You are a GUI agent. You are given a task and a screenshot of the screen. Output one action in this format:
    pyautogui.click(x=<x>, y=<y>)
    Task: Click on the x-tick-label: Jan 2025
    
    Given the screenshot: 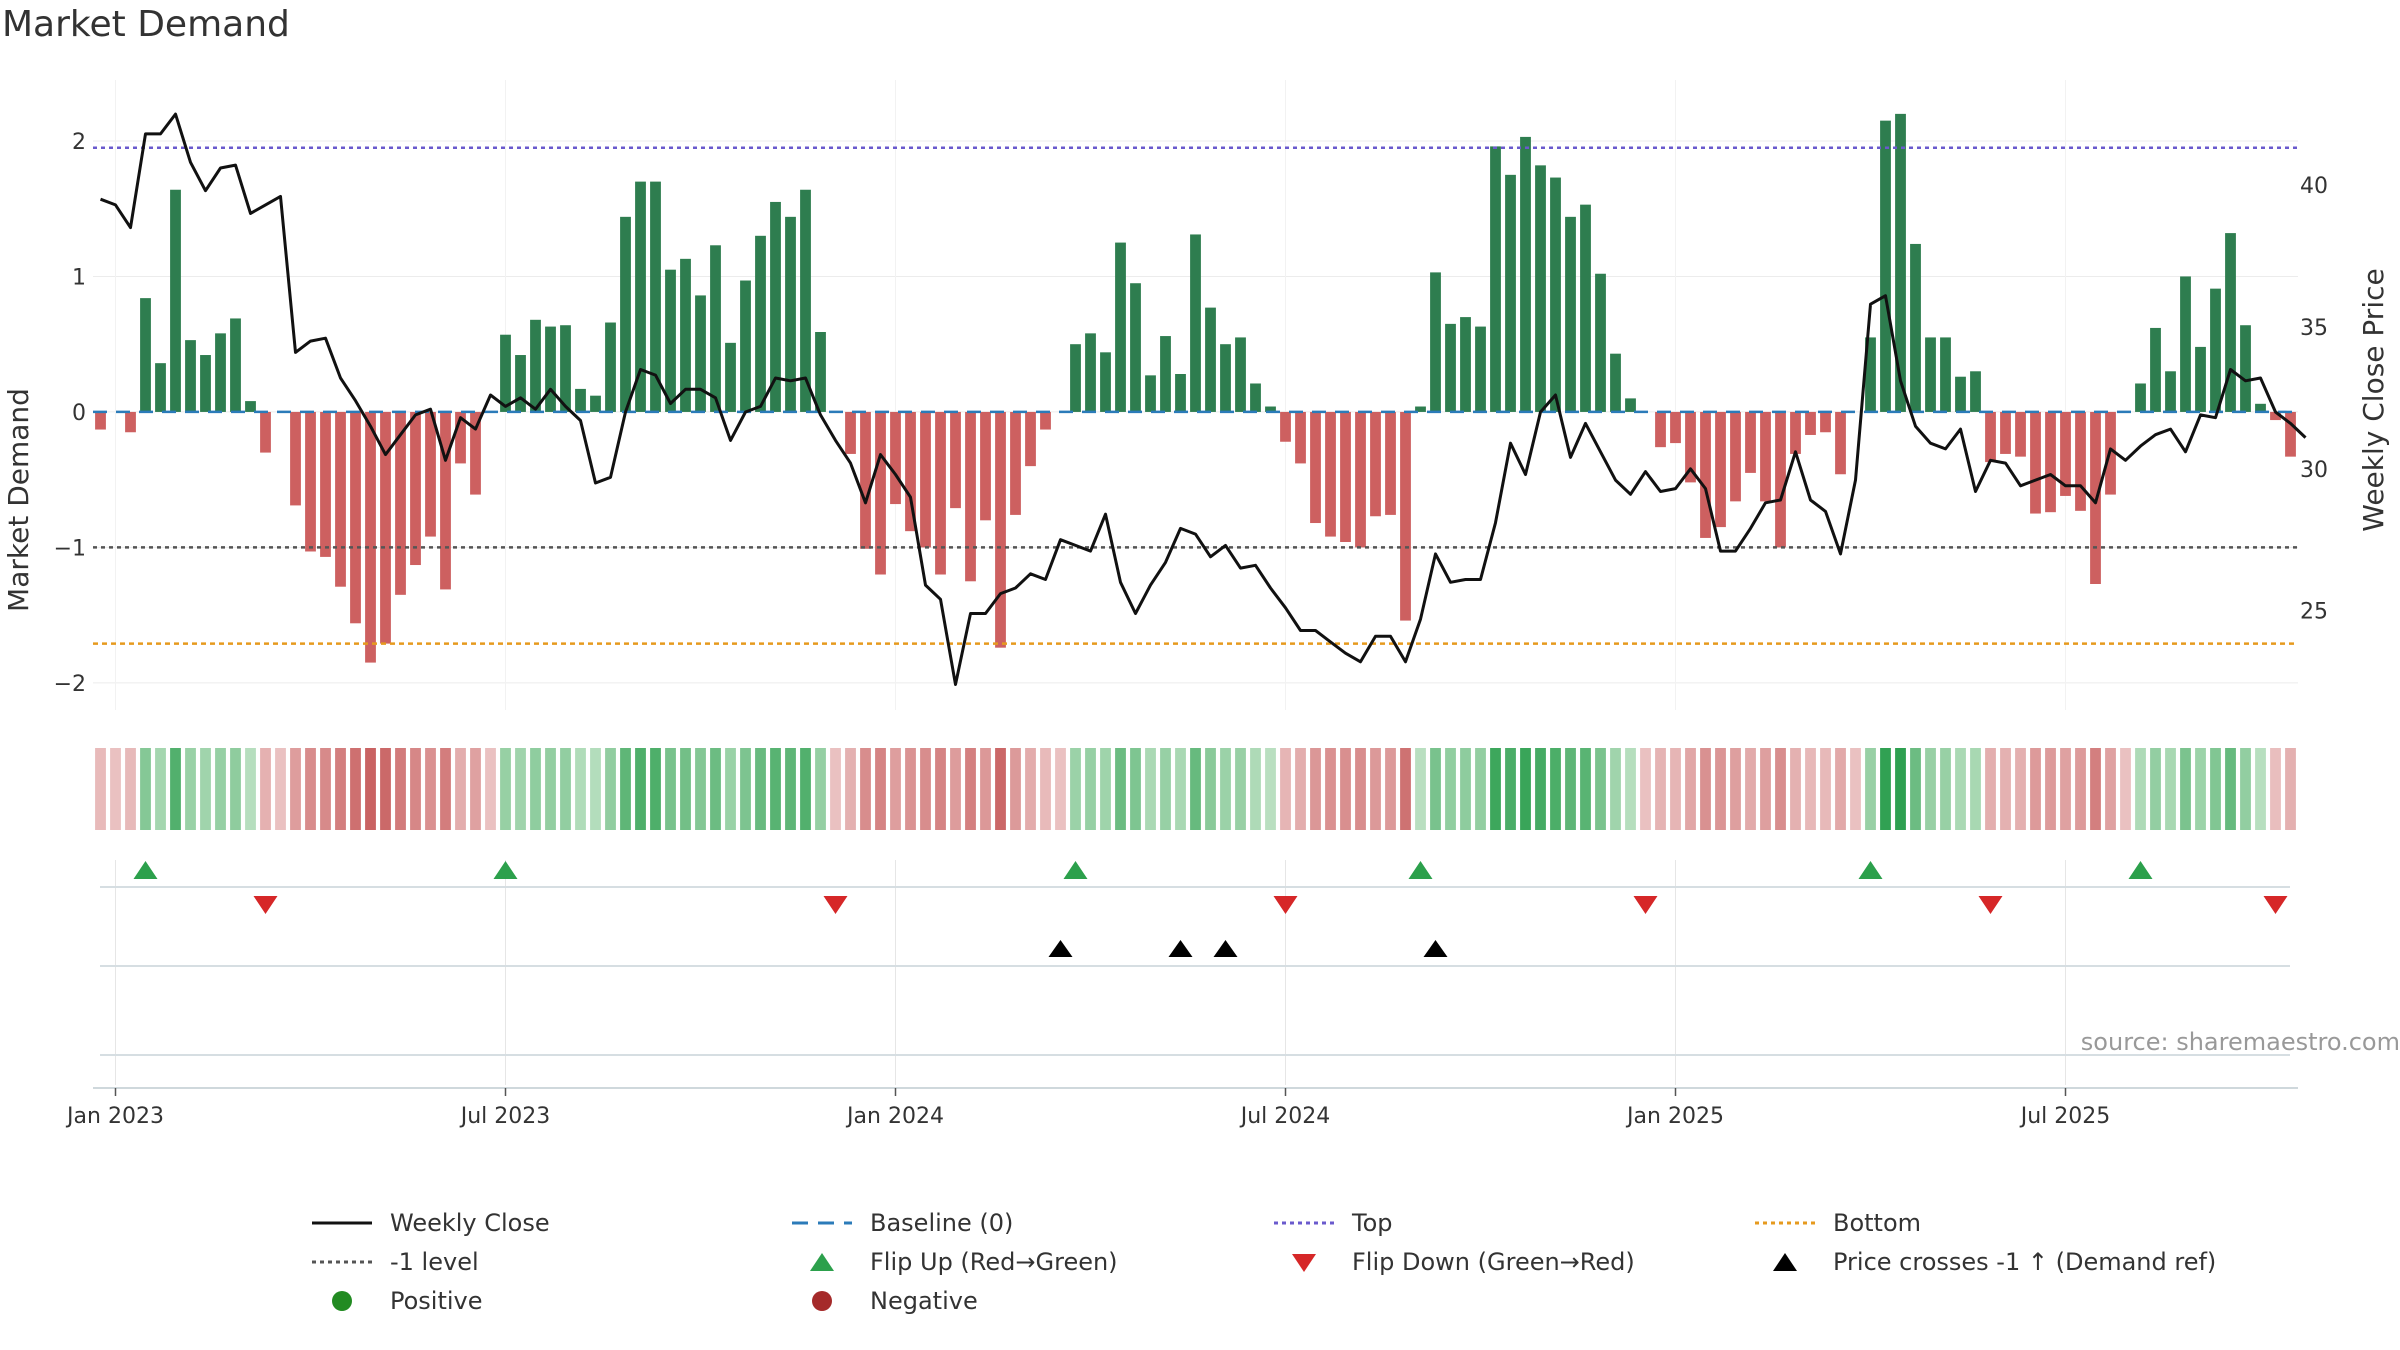 What is the action you would take?
    pyautogui.click(x=1674, y=1116)
    